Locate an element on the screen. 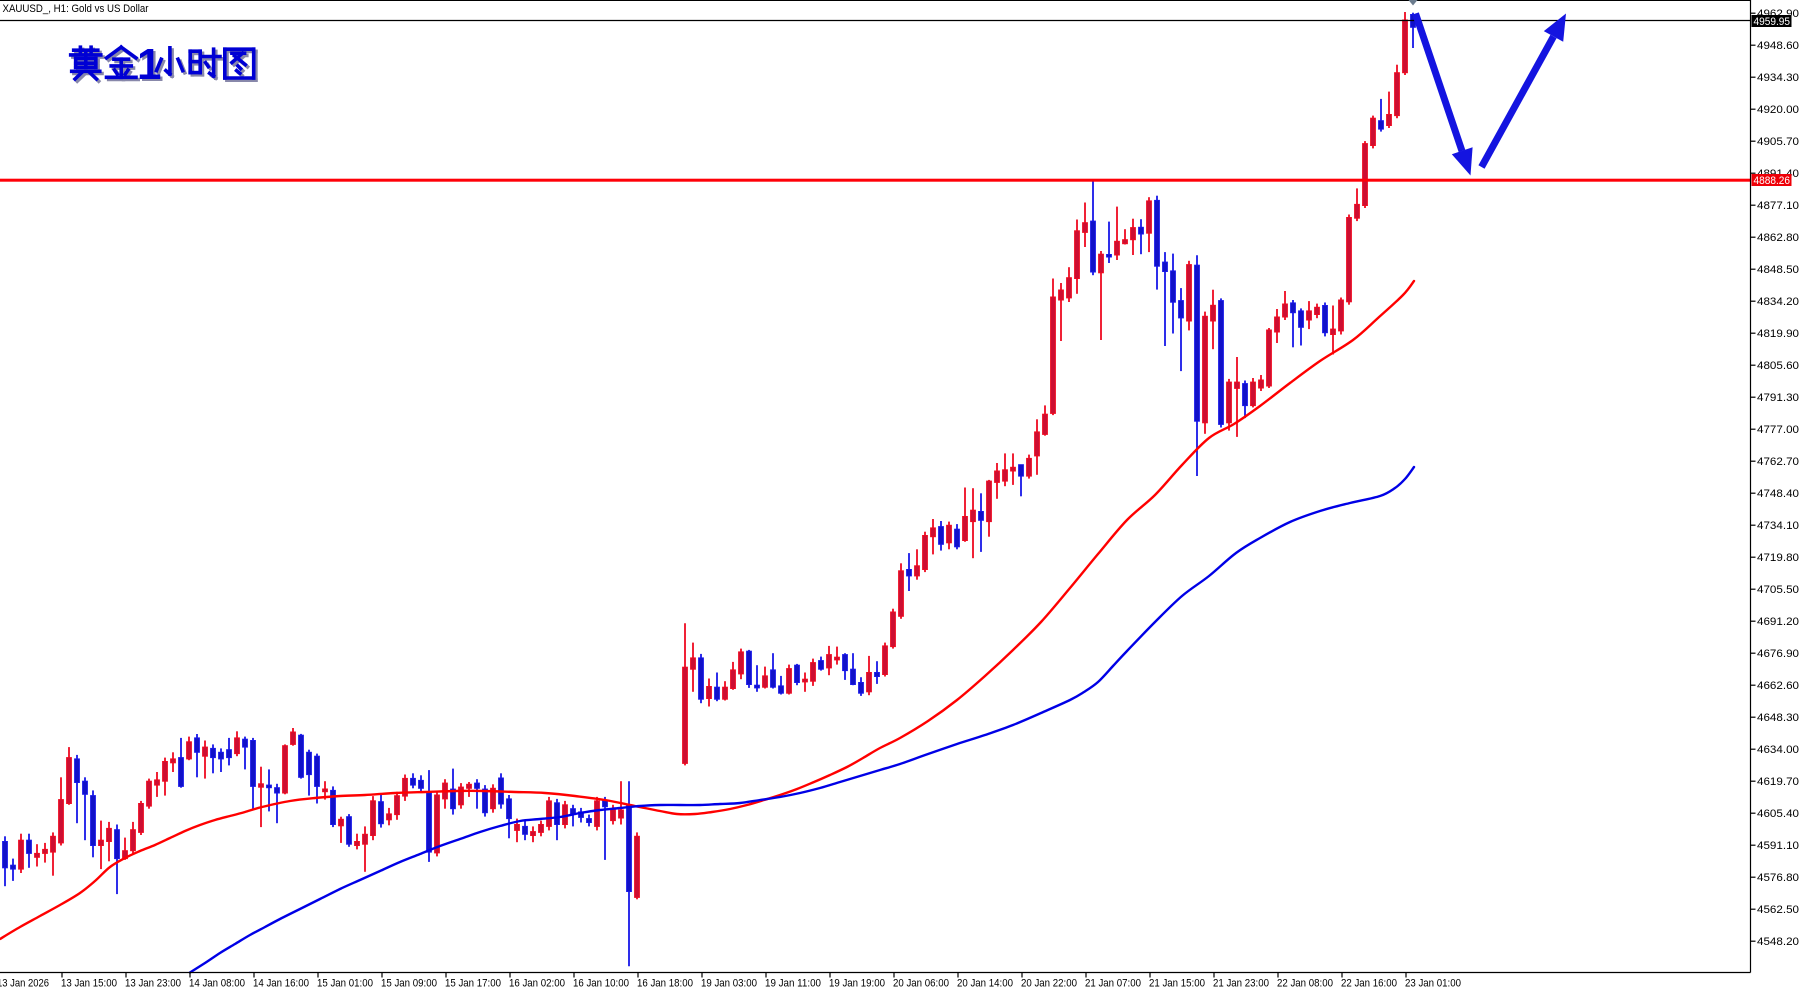 This screenshot has height=990, width=1803. svg-text: 4691.20 is located at coordinates (1778, 622).